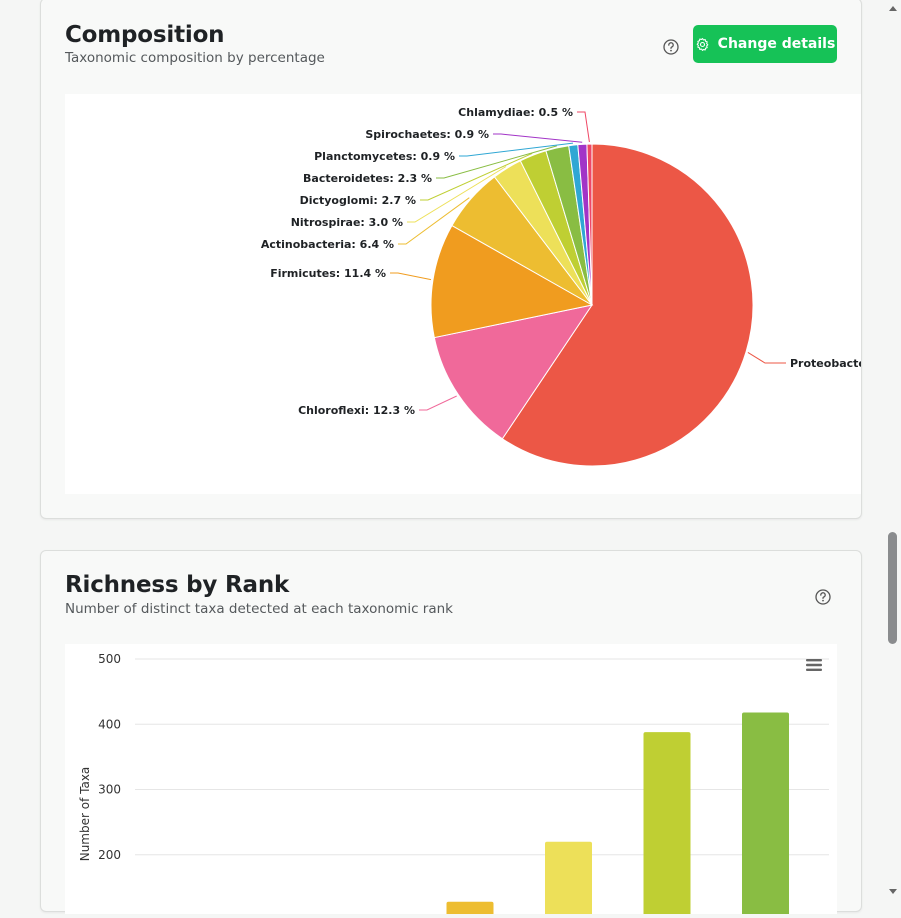 This screenshot has width=901, height=918. I want to click on composition-subtitle: Taxonomic composition by percentage, so click(195, 58).